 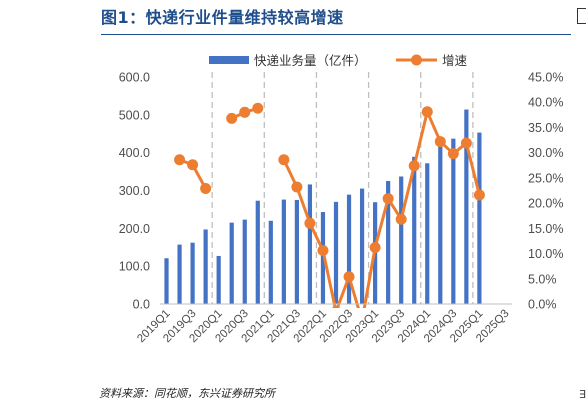 What do you see at coordinates (545, 78) in the screenshot?
I see `right-tick-label: 45.0%` at bounding box center [545, 78].